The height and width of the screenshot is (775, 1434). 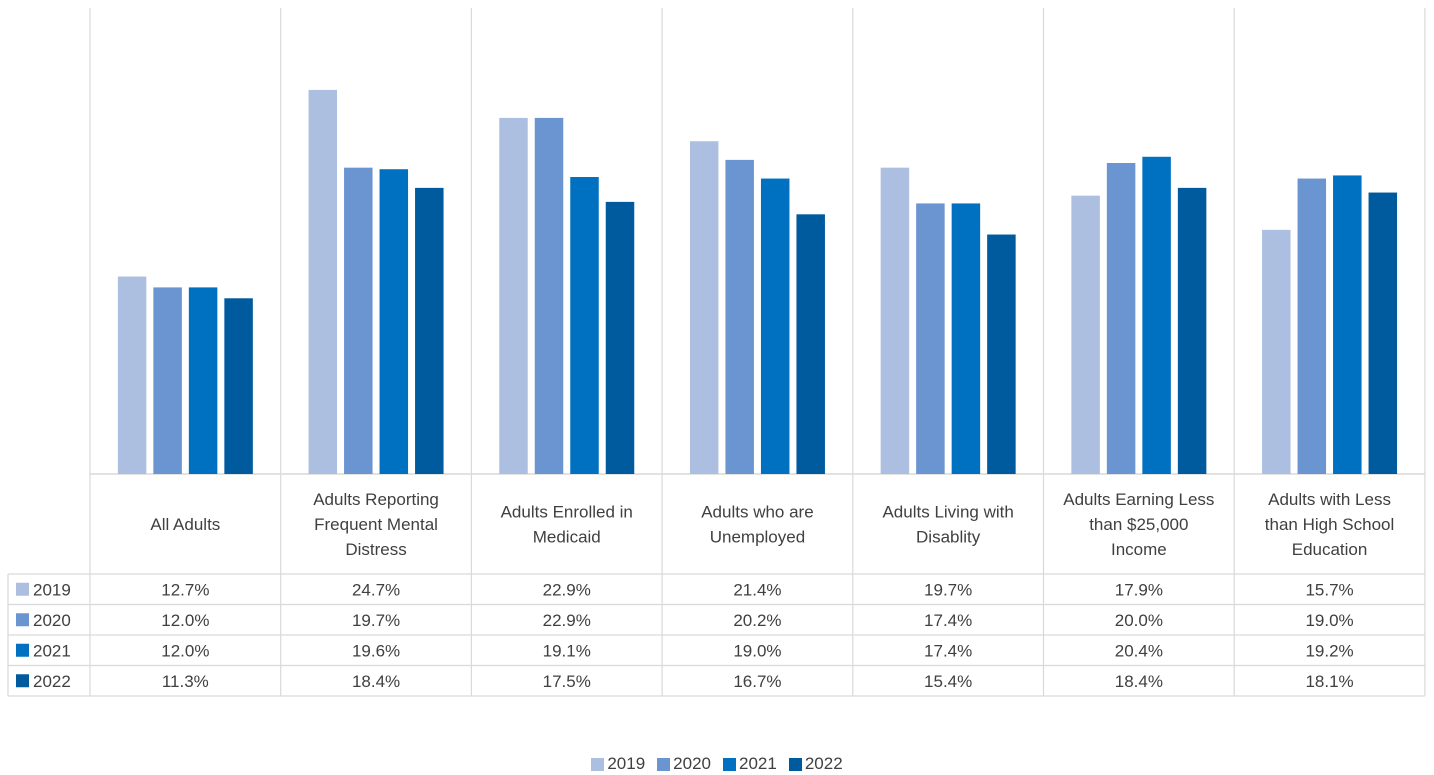 I want to click on table-row-label: 2022, so click(x=52, y=681).